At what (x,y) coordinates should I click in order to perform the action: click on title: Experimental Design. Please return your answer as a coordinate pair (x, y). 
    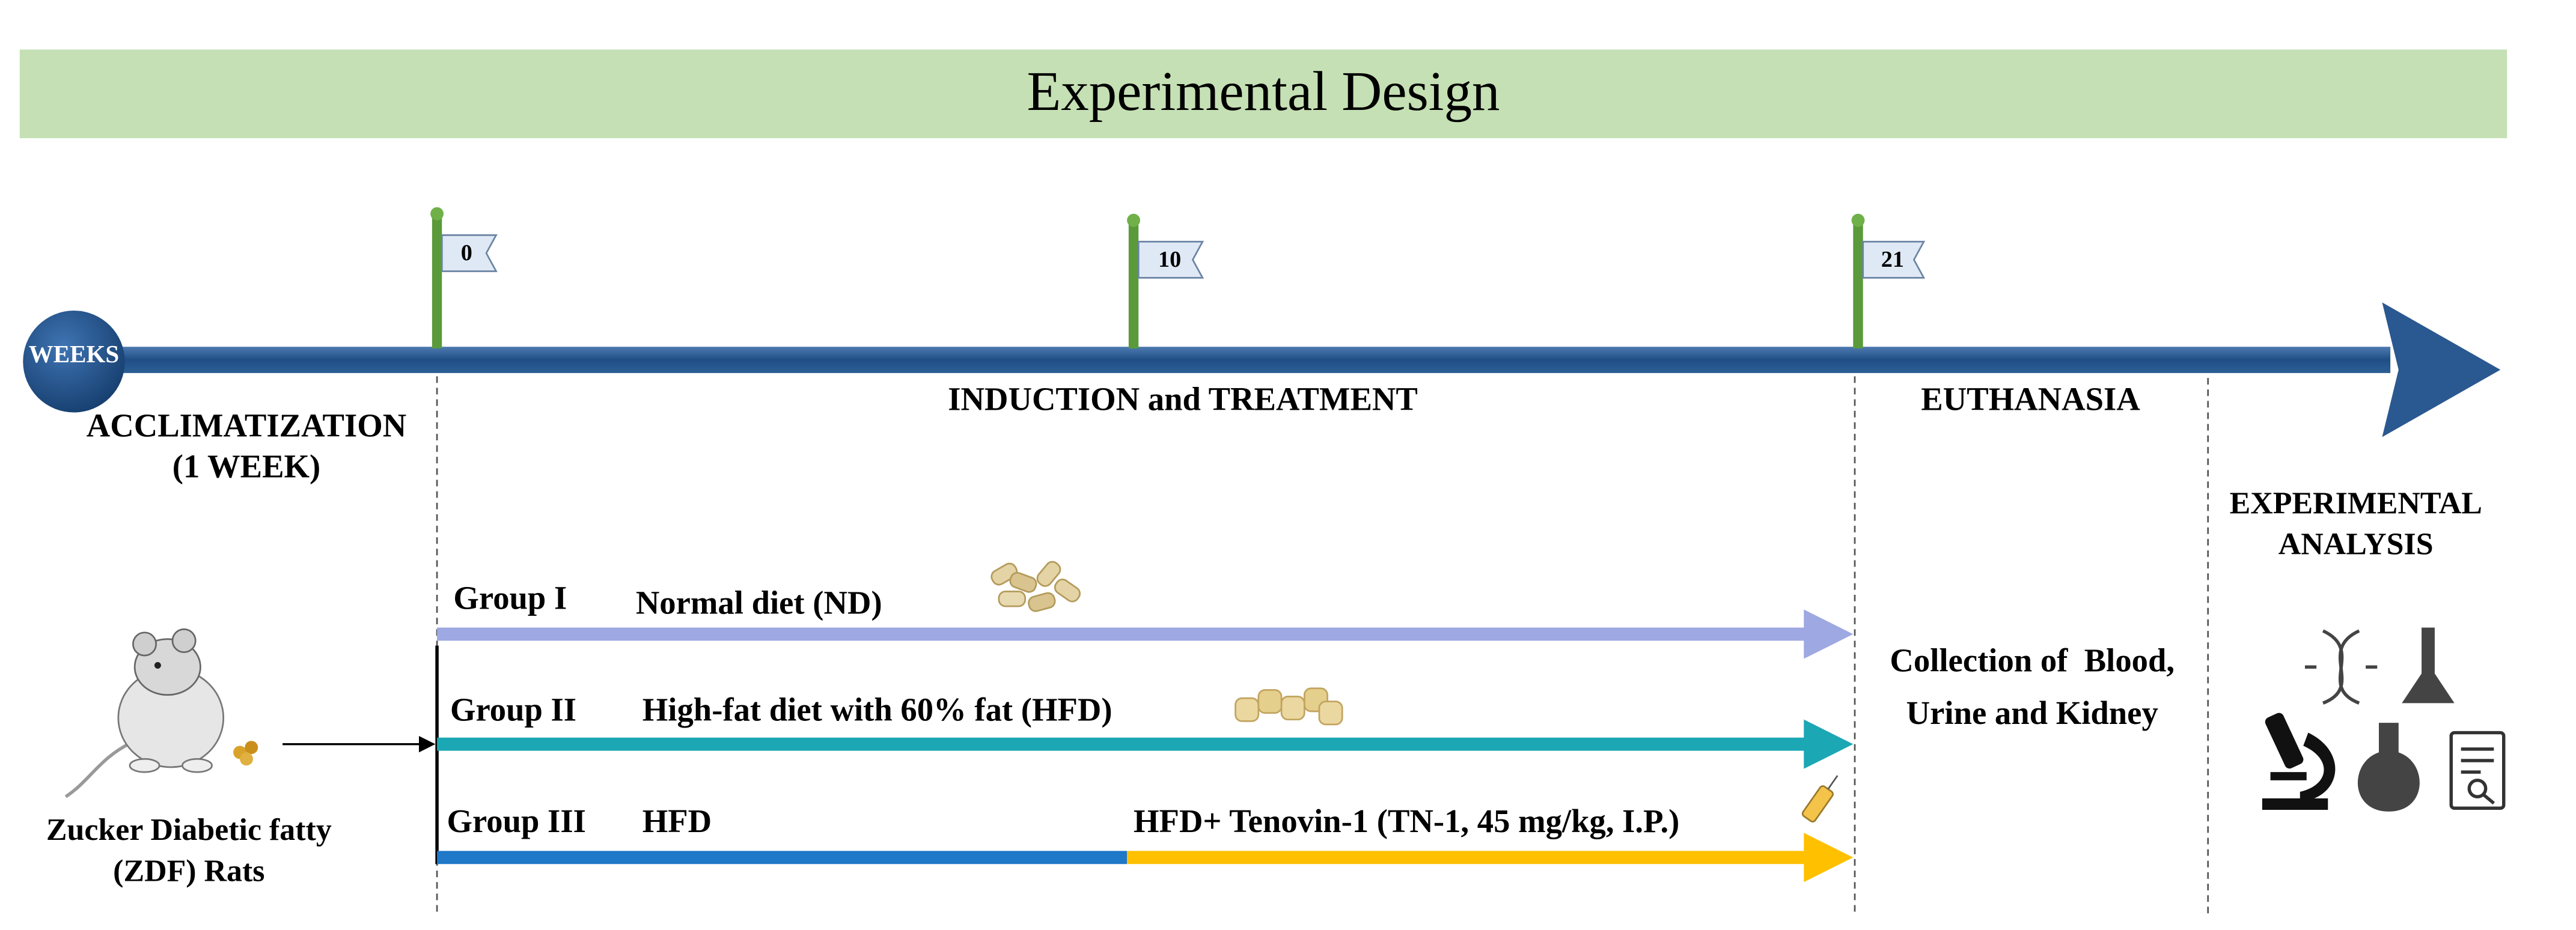
    Looking at the image, I should click on (1263, 92).